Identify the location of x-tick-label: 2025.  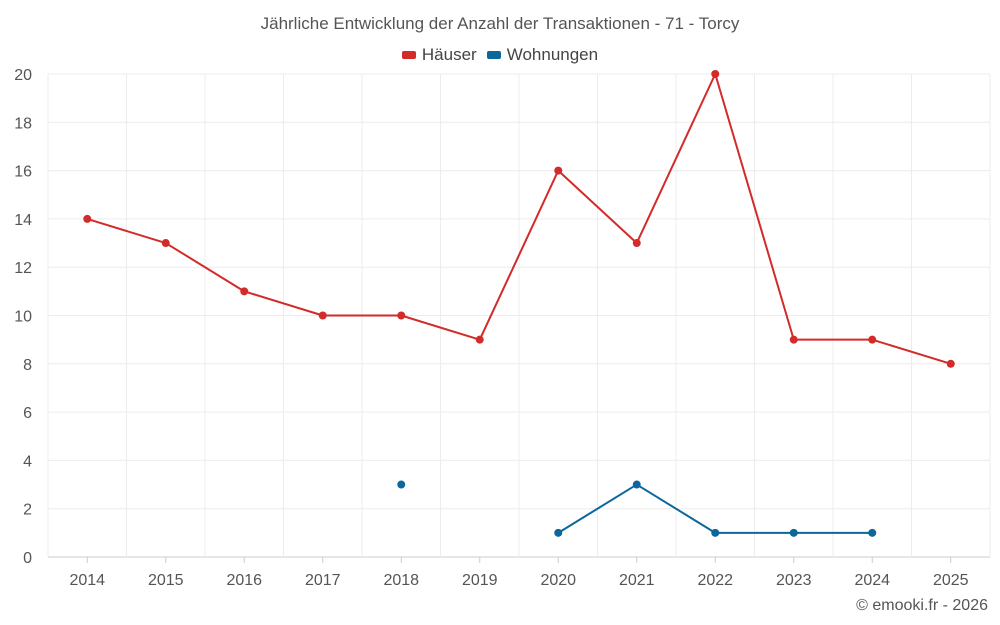
(951, 580).